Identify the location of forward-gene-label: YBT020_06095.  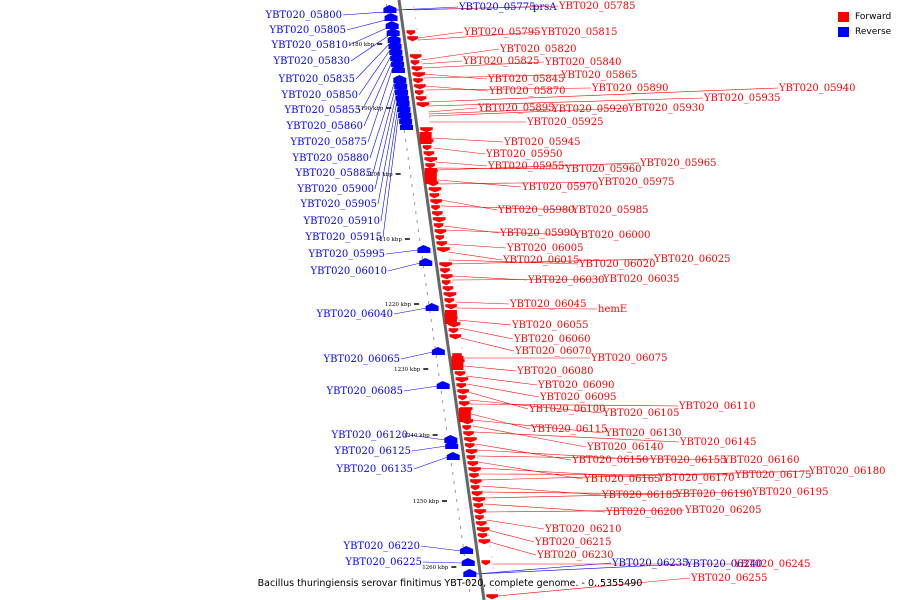
(578, 397).